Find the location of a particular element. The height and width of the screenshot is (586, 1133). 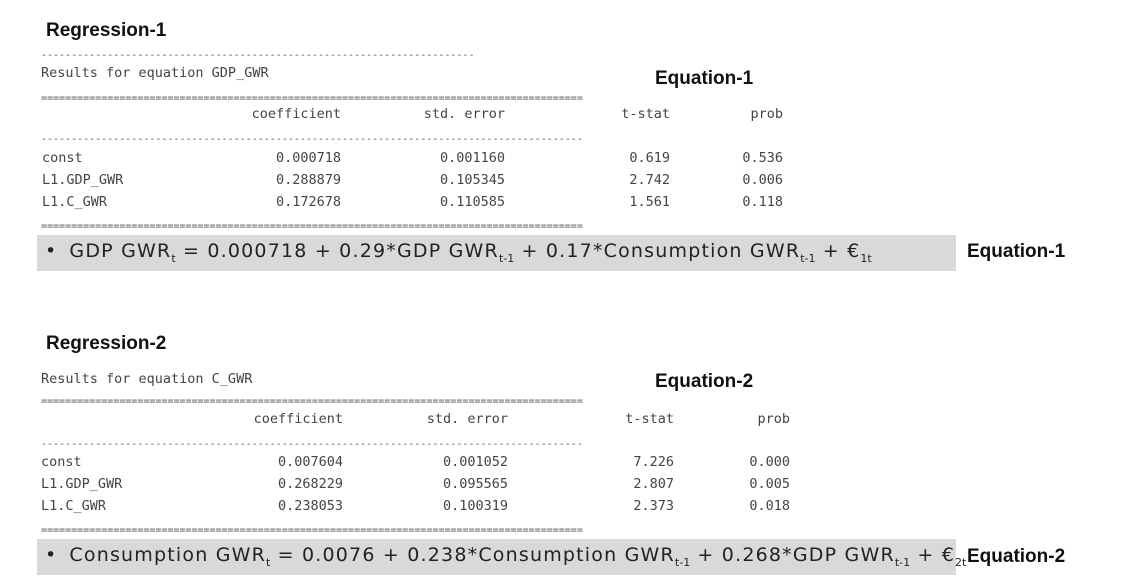

row-coefficient: 0.000718 is located at coordinates (308, 158).